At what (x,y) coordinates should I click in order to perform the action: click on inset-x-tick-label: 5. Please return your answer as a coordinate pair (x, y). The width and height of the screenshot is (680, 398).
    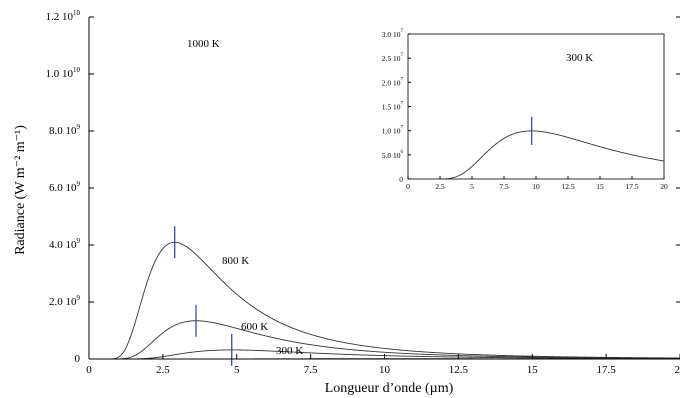
    Looking at the image, I should click on (472, 186).